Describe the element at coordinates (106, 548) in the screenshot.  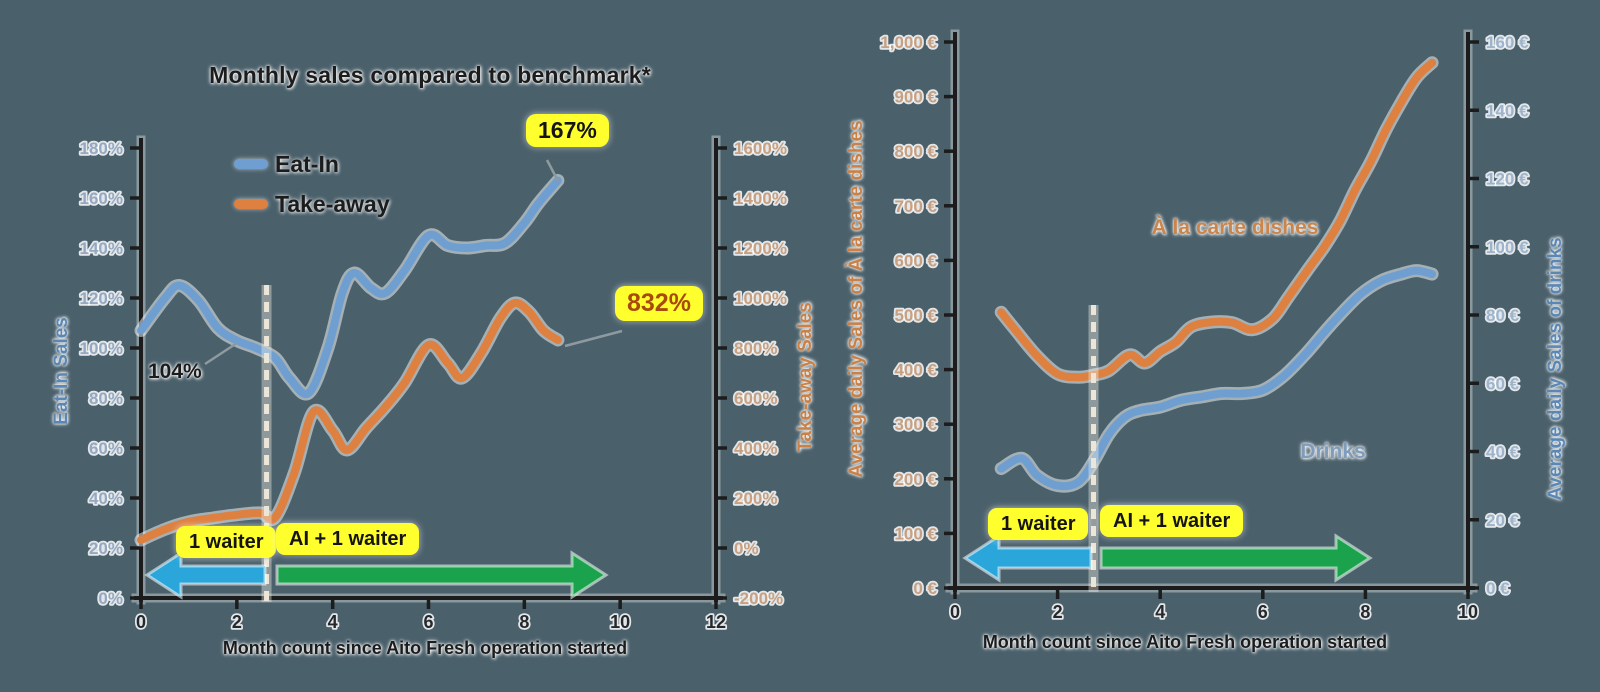
I see `chart-0-yleft-tick: 20%` at that location.